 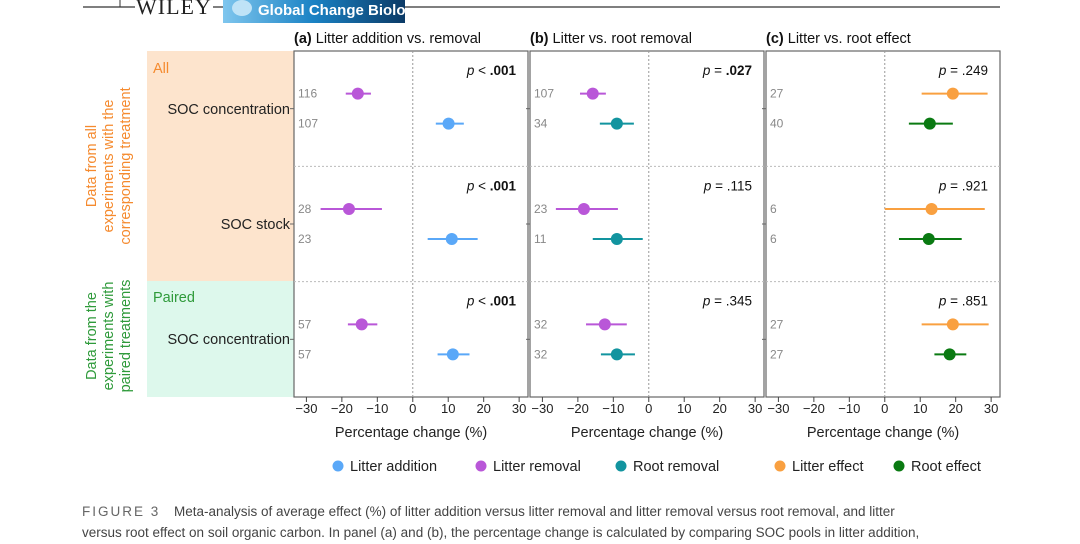 I want to click on legend-label: Litter removal, so click(x=537, y=467).